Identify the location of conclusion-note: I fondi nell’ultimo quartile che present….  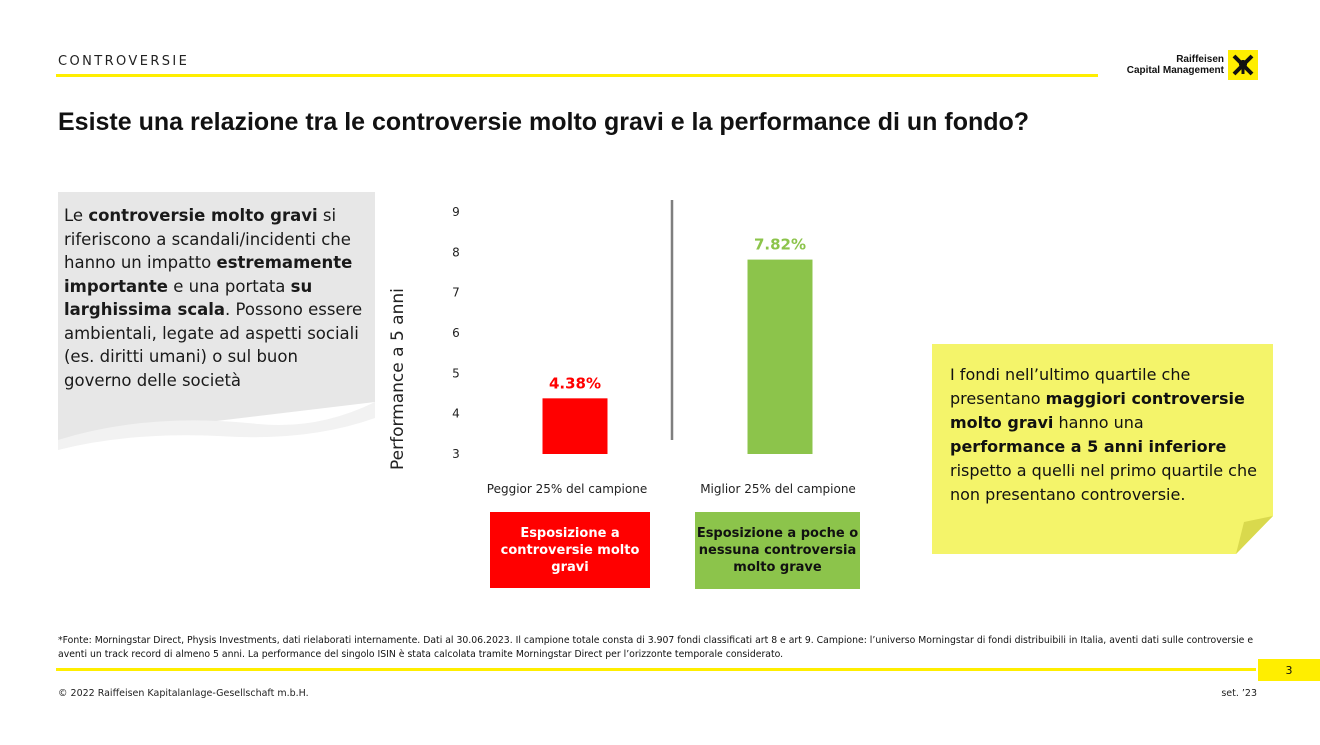
(1102, 449).